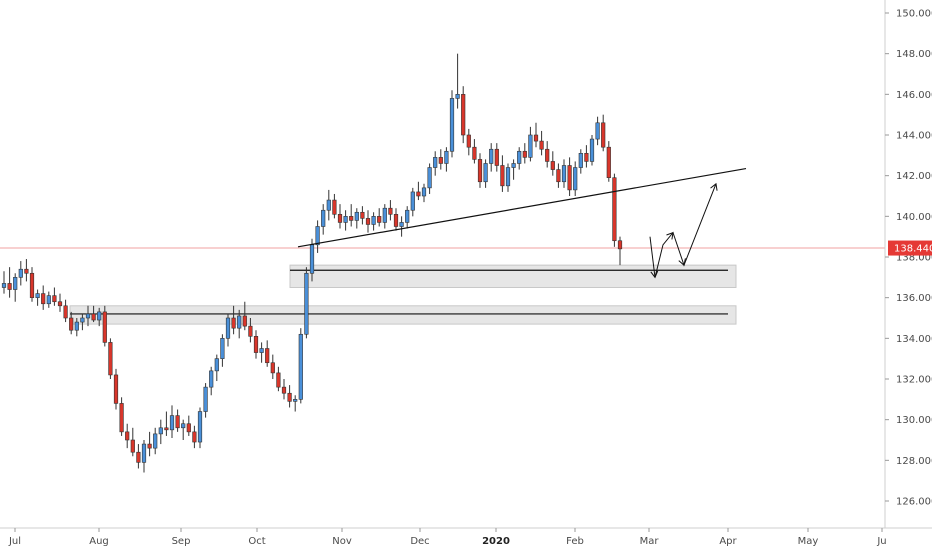  What do you see at coordinates (881, 541) in the screenshot?
I see `x-tick-label: Ju` at bounding box center [881, 541].